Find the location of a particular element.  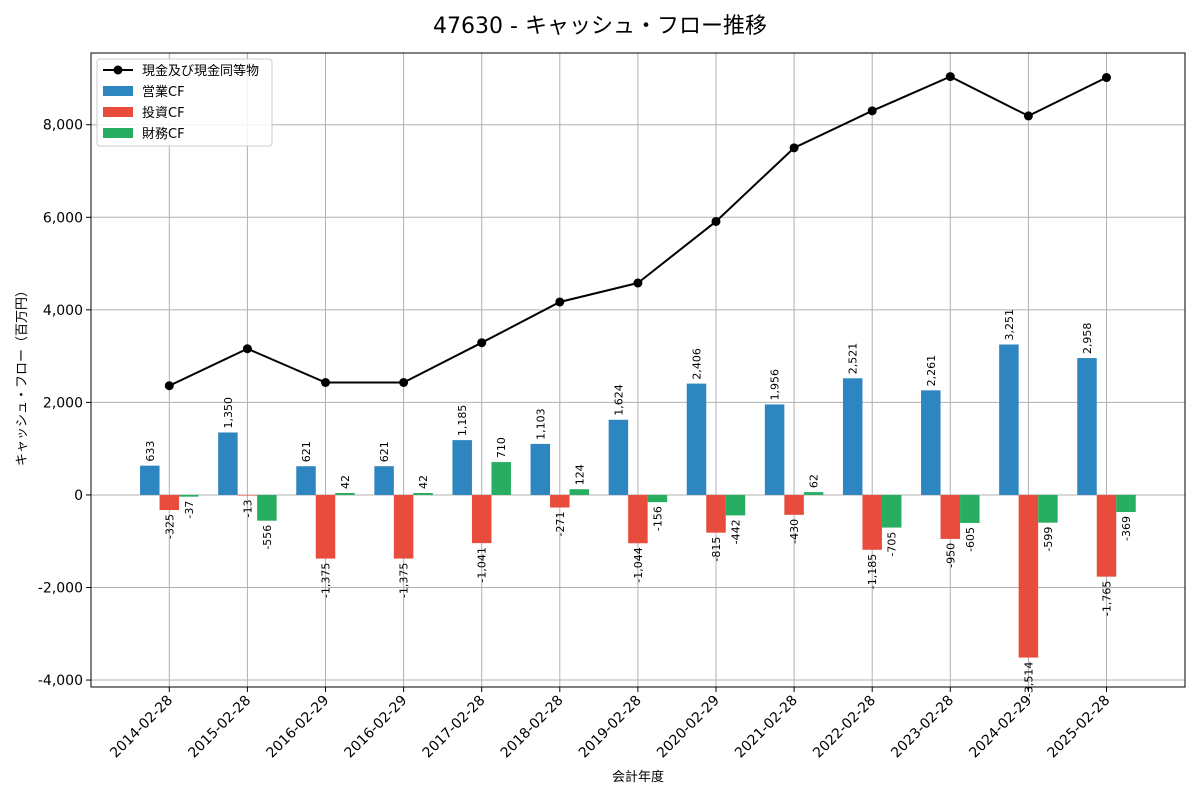

data-label: -1,044 is located at coordinates (638, 564).